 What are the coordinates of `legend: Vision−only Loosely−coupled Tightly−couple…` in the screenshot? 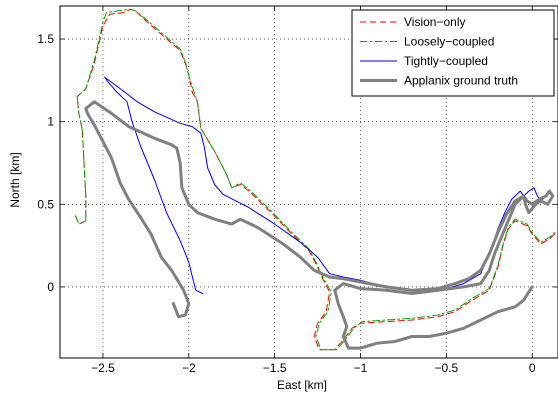 It's located at (453, 53).